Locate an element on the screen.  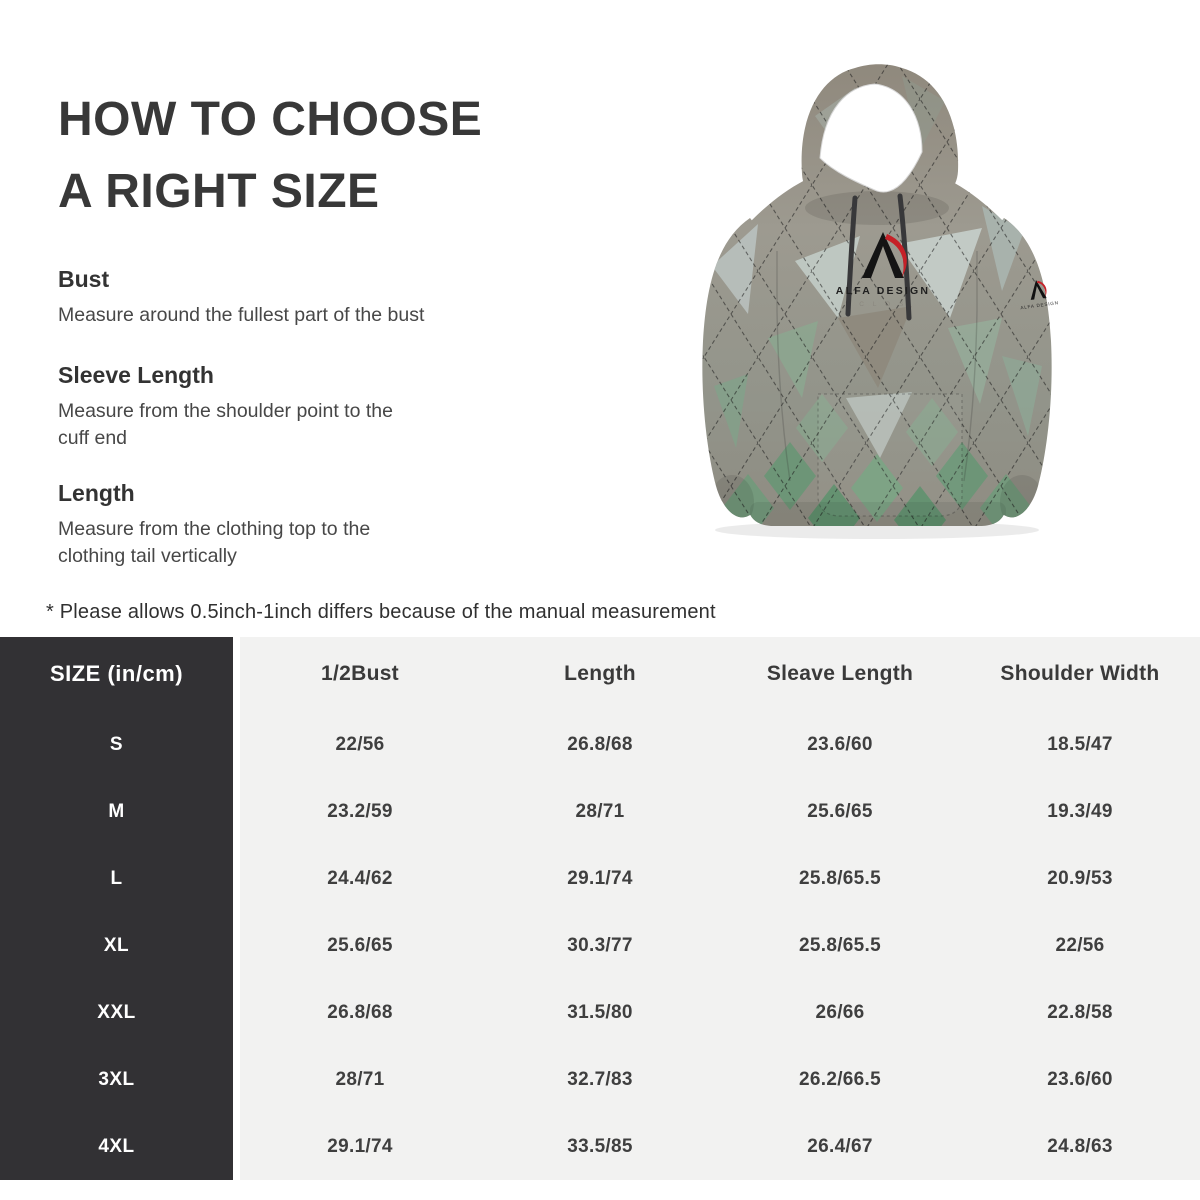
hoodie-product-image: ALFA DESIGN C L O S ALFA DESIGN is located at coordinates (880, 301).